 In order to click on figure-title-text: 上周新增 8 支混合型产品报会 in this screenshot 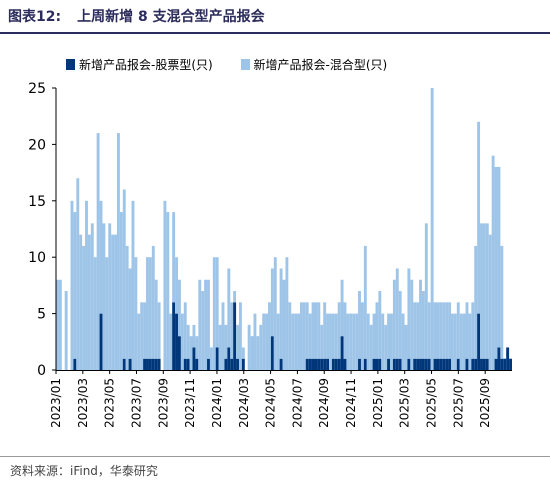, I will do `click(171, 17)`.